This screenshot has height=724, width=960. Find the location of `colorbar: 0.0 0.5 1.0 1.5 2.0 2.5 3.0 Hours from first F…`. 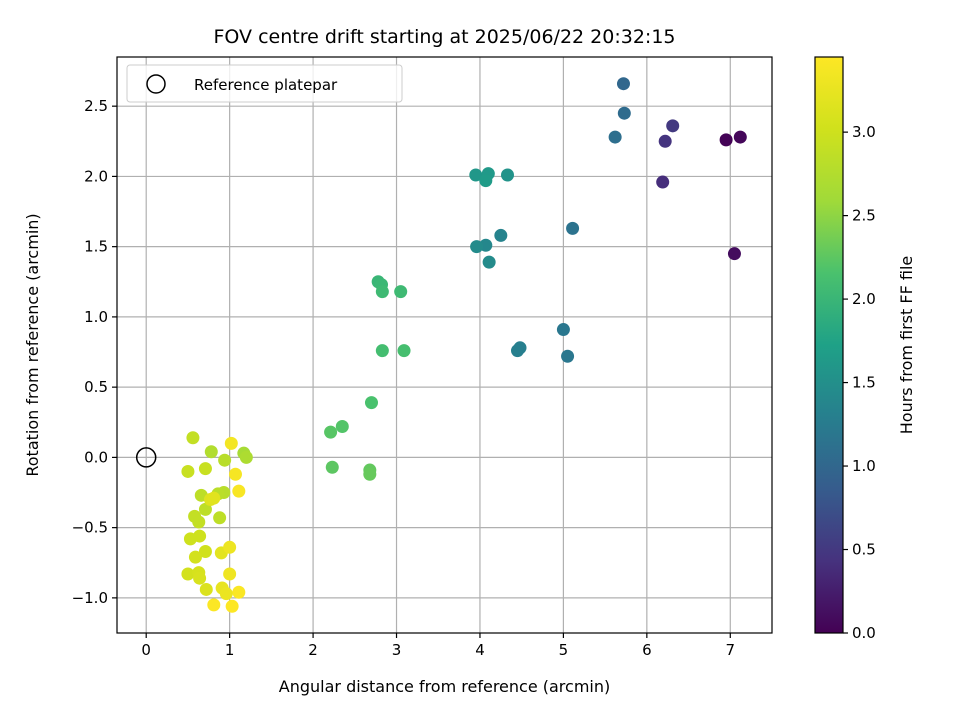

colorbar: 0.0 0.5 1.0 1.5 2.0 2.5 3.0 Hours from first F… is located at coordinates (865, 349).